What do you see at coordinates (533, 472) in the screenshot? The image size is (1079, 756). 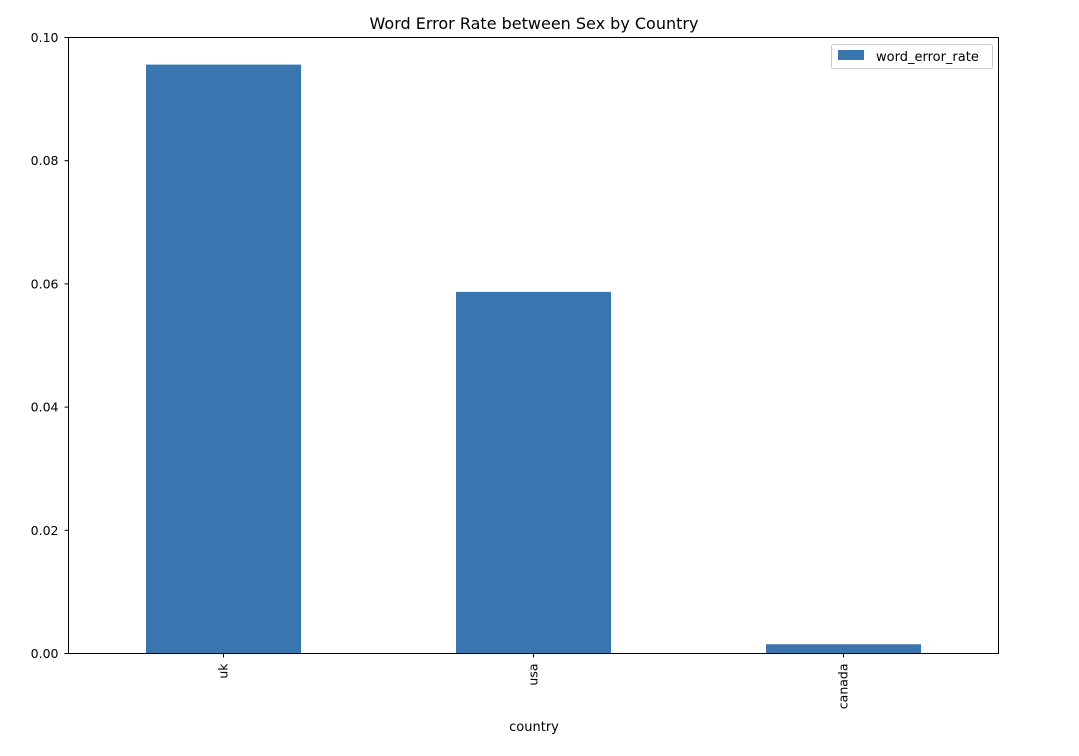 I see `bar-usa` at bounding box center [533, 472].